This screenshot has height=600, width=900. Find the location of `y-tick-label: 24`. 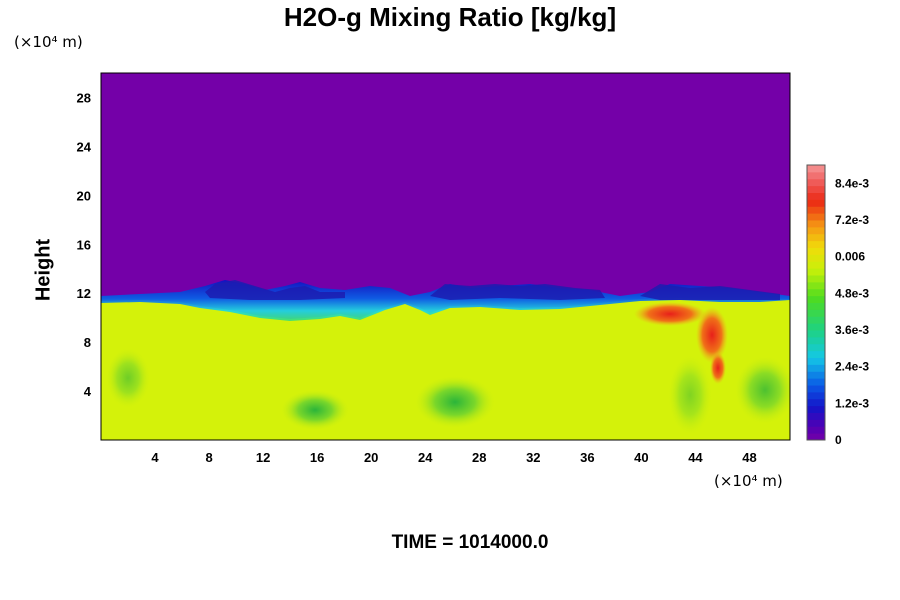

y-tick-label: 24 is located at coordinates (84, 146).